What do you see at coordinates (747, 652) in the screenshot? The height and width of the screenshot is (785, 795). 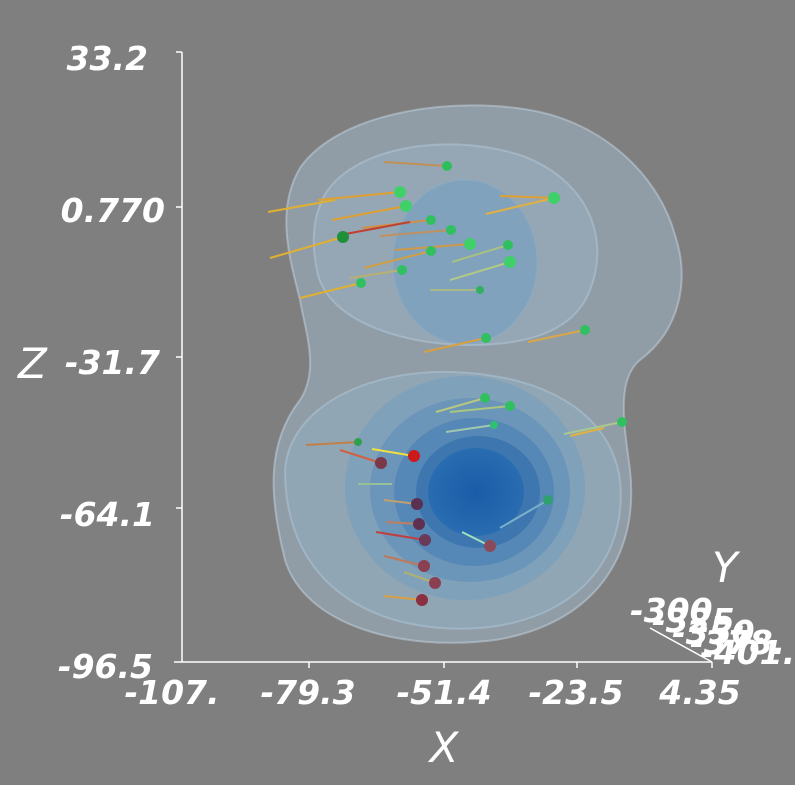 I see `y-tick-label: -401.` at bounding box center [747, 652].